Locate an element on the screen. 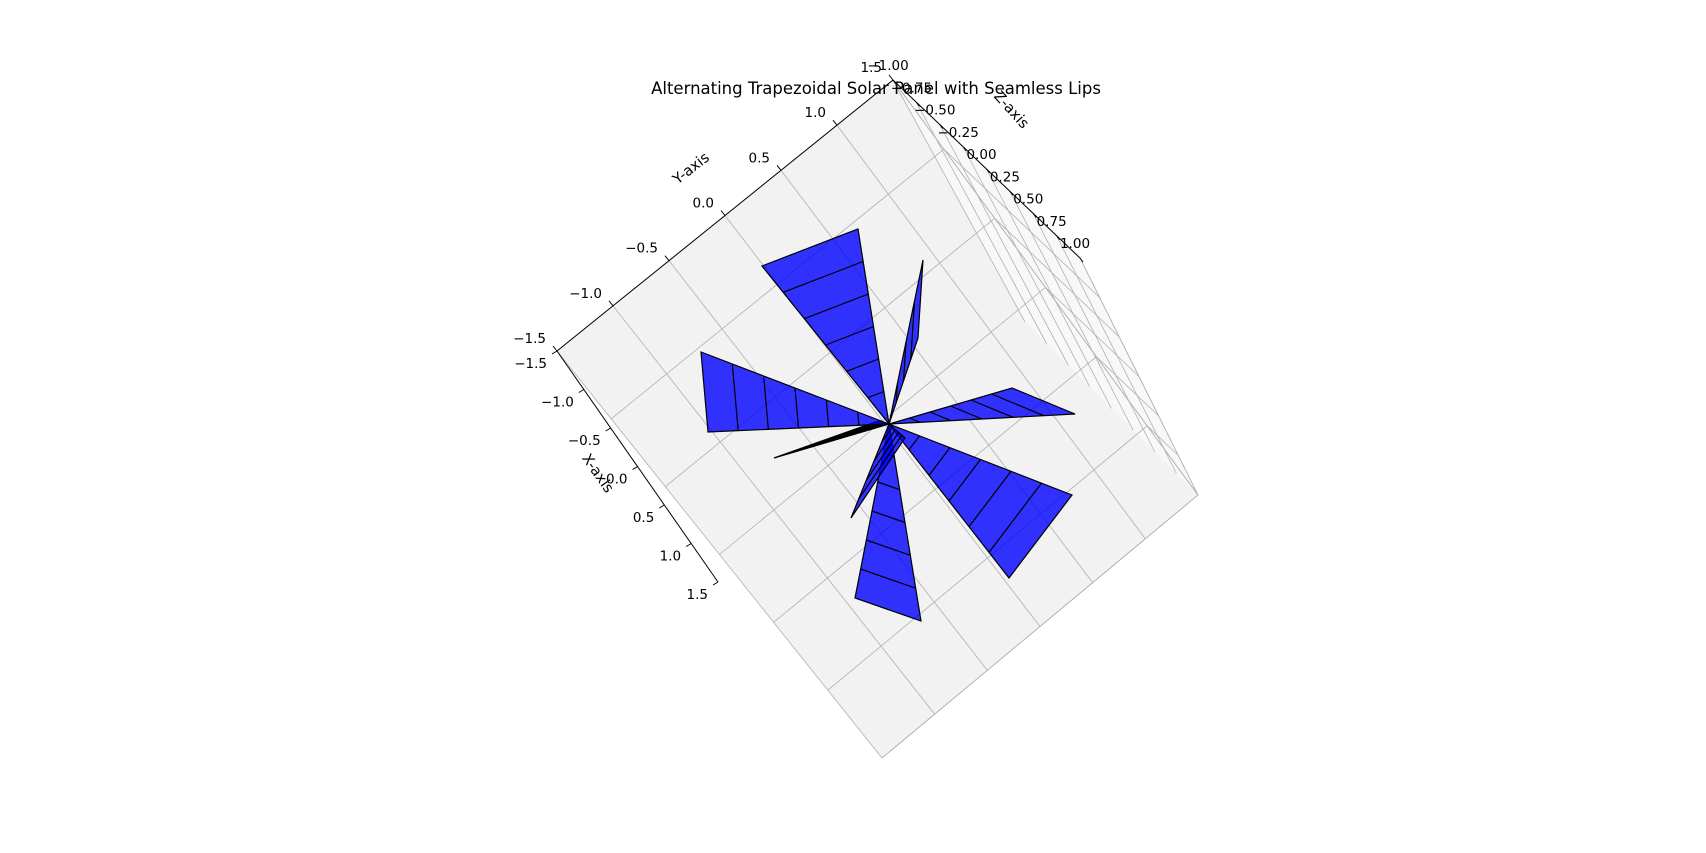 The width and height of the screenshot is (1706, 853). y-tick-label: −1.5 is located at coordinates (529, 339).